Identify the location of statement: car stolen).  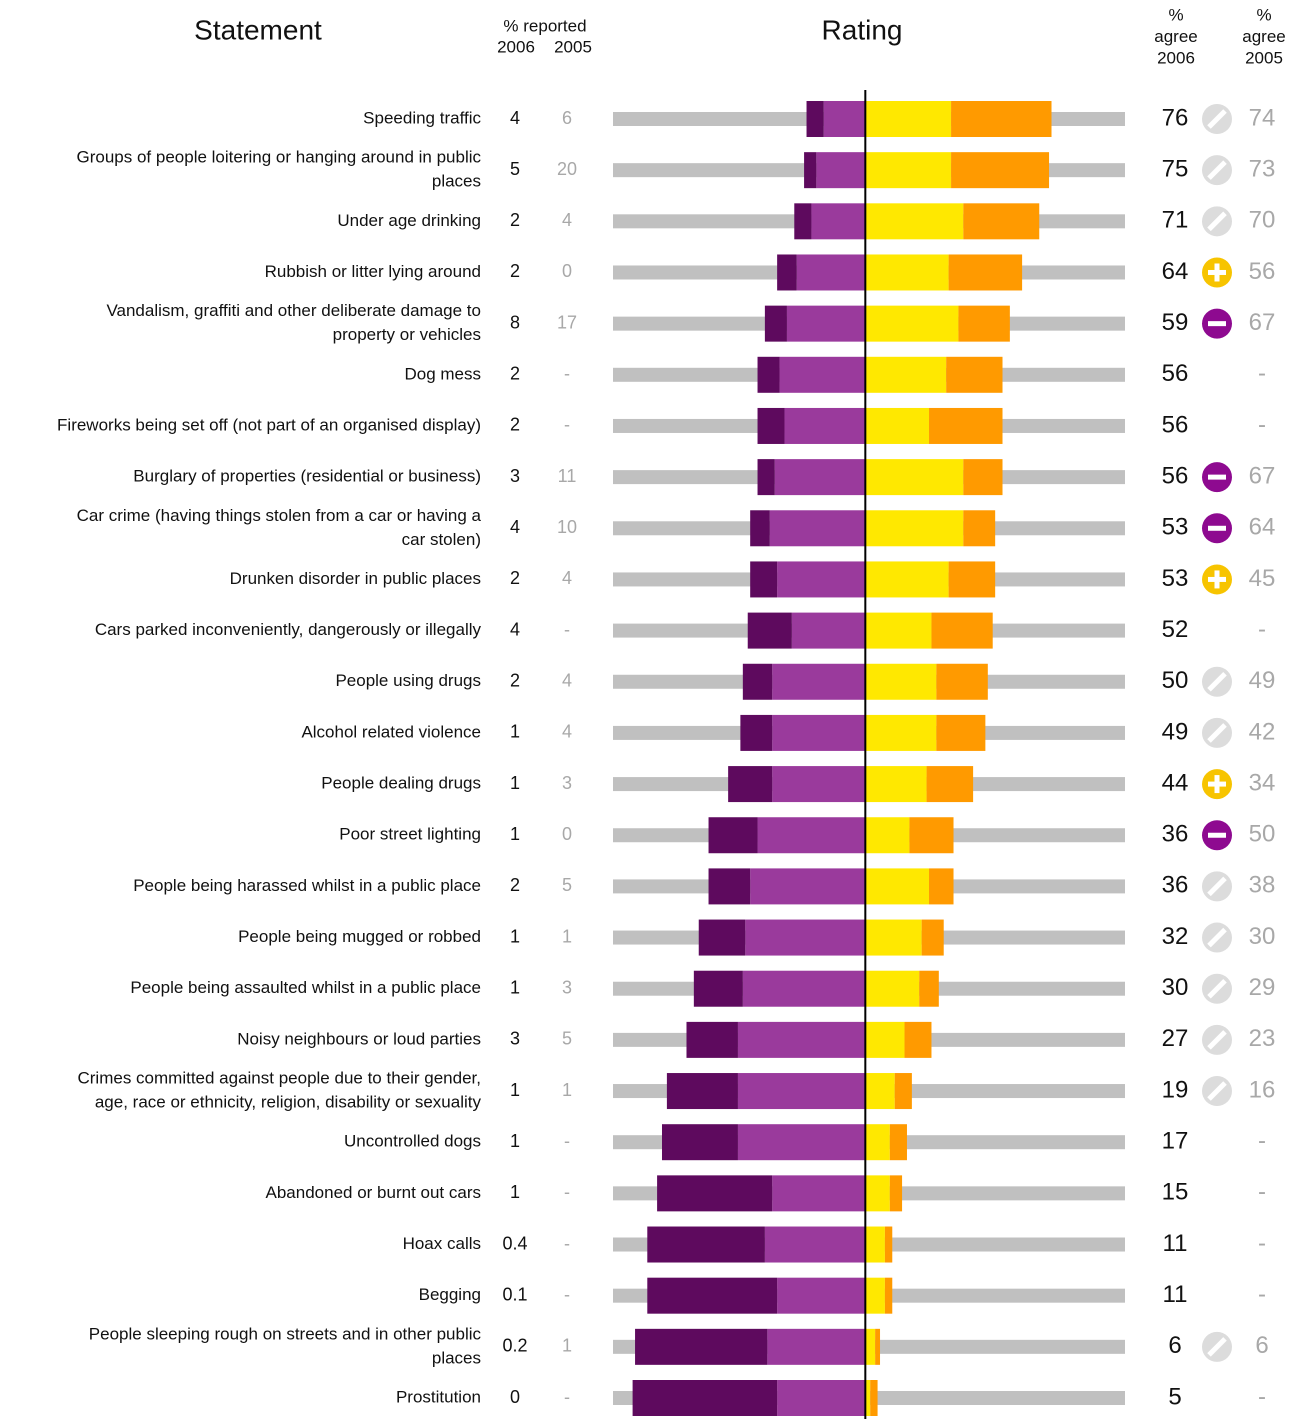
(441, 539).